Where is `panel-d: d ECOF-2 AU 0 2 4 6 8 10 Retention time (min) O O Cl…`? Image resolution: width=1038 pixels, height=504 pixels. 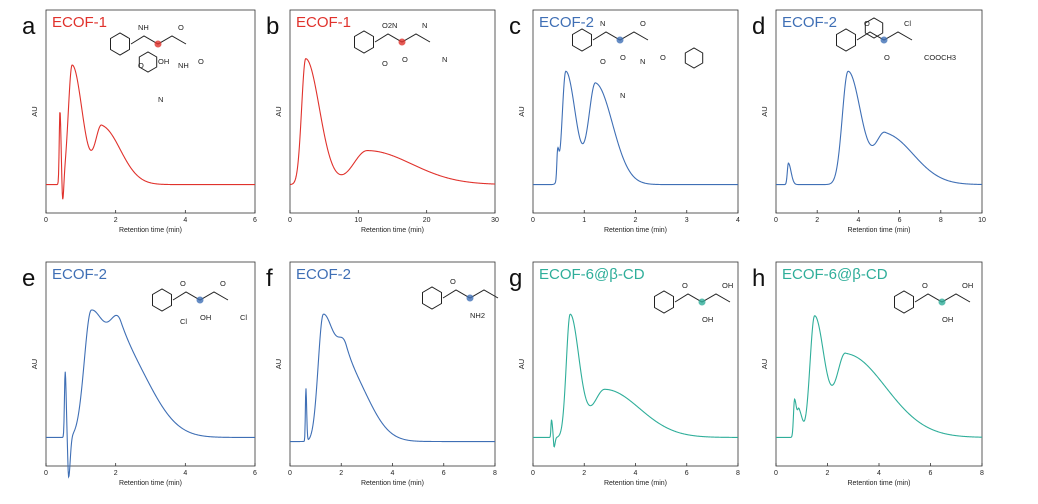
panel-d: d ECOF-2 AU 0 2 4 6 8 10 Retention time (min) O O Cl… is located at coordinates (869, 121).